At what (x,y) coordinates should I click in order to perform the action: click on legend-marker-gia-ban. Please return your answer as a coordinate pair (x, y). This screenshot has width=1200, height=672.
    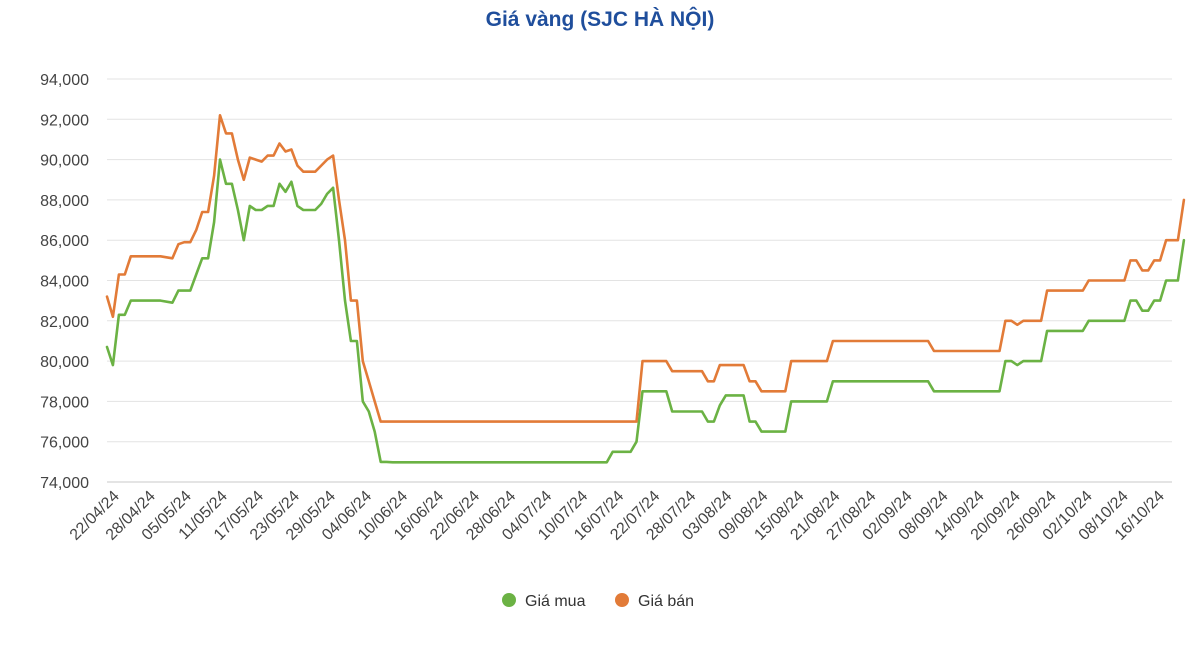
    Looking at the image, I should click on (622, 600).